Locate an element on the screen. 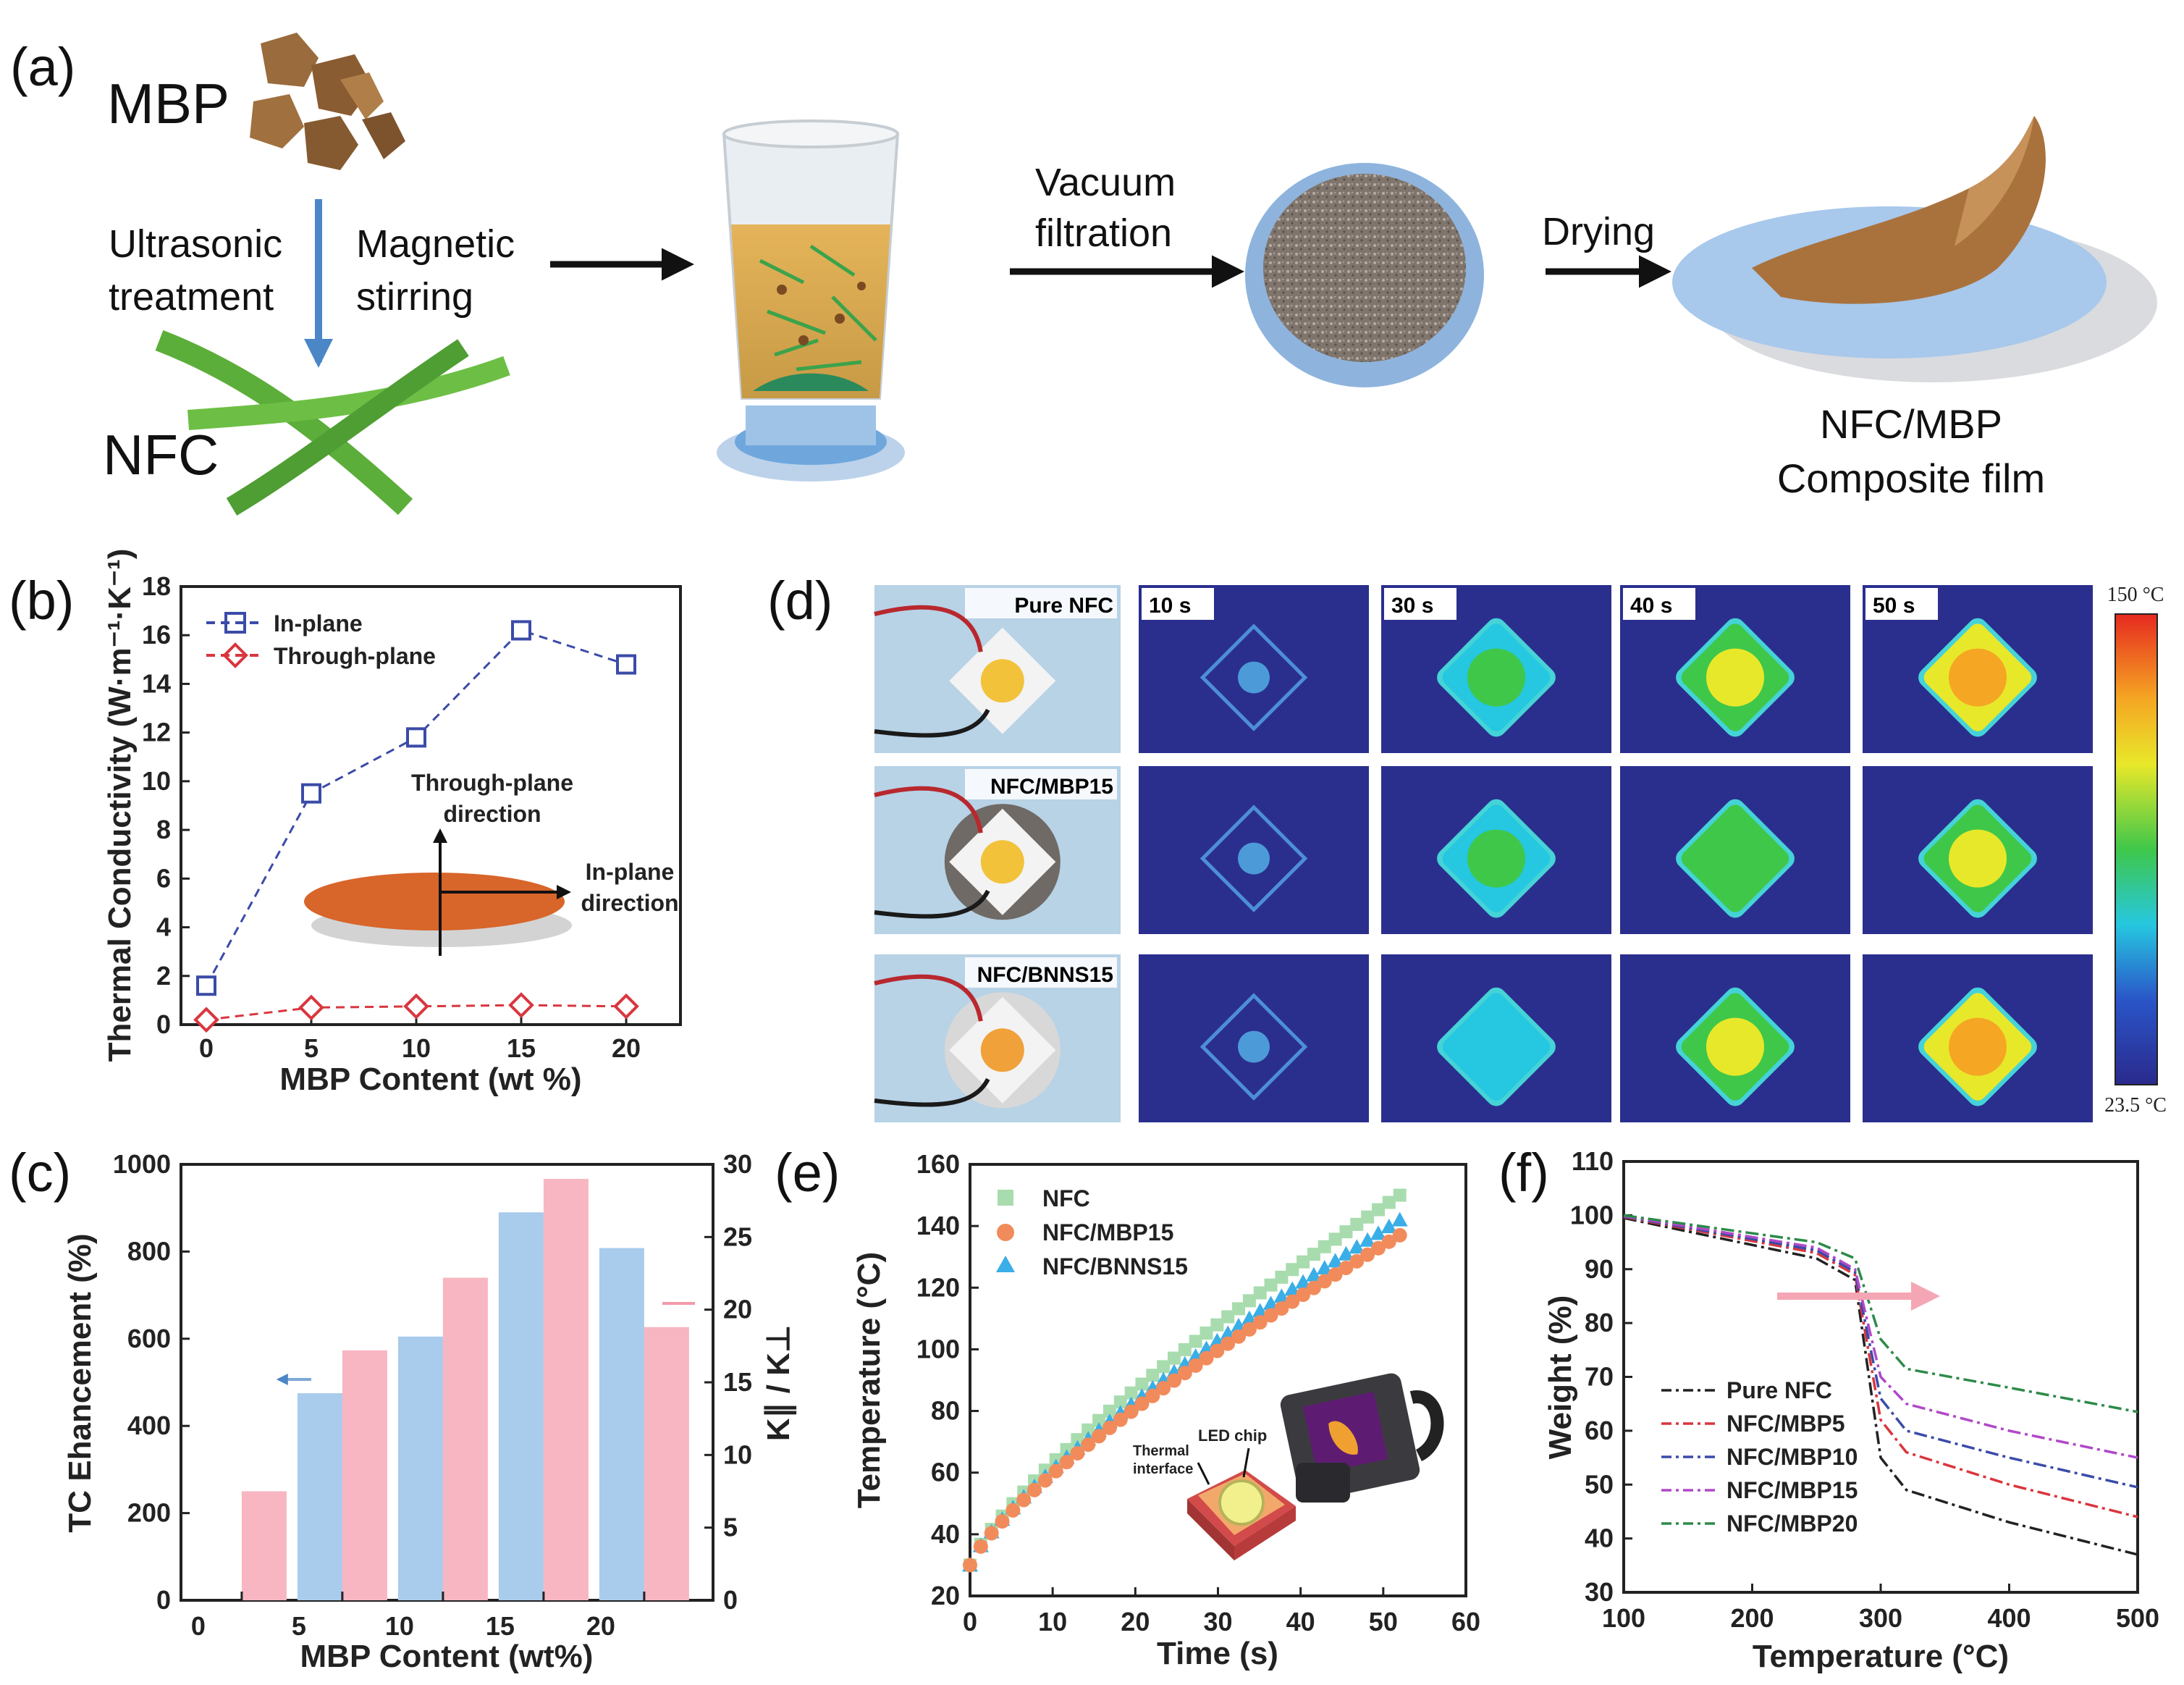 The height and width of the screenshot is (1685, 2184). f-ytick-label: 70 is located at coordinates (1599, 1377).